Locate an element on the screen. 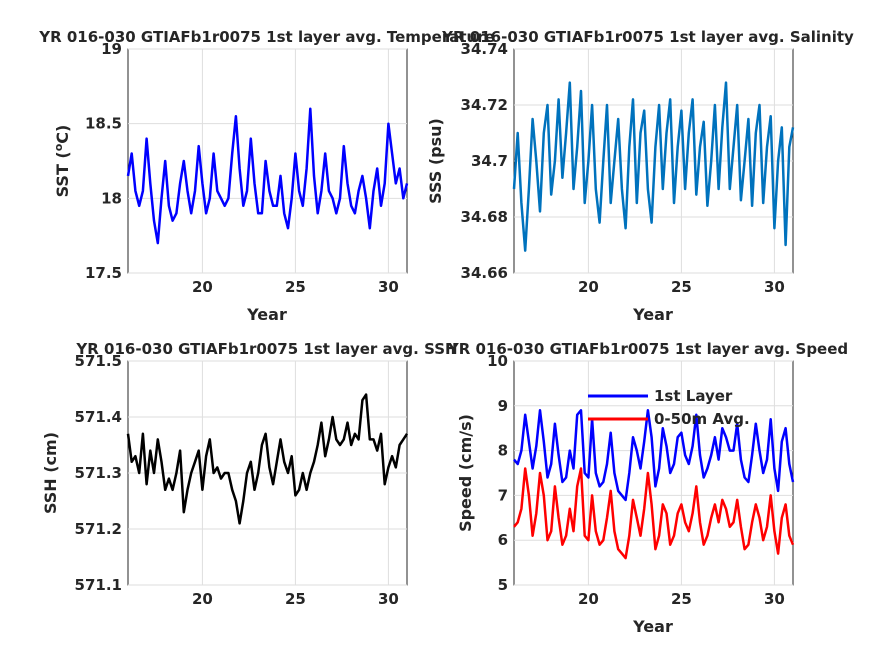 The width and height of the screenshot is (875, 656). sst-series-layer is located at coordinates (267, 176).